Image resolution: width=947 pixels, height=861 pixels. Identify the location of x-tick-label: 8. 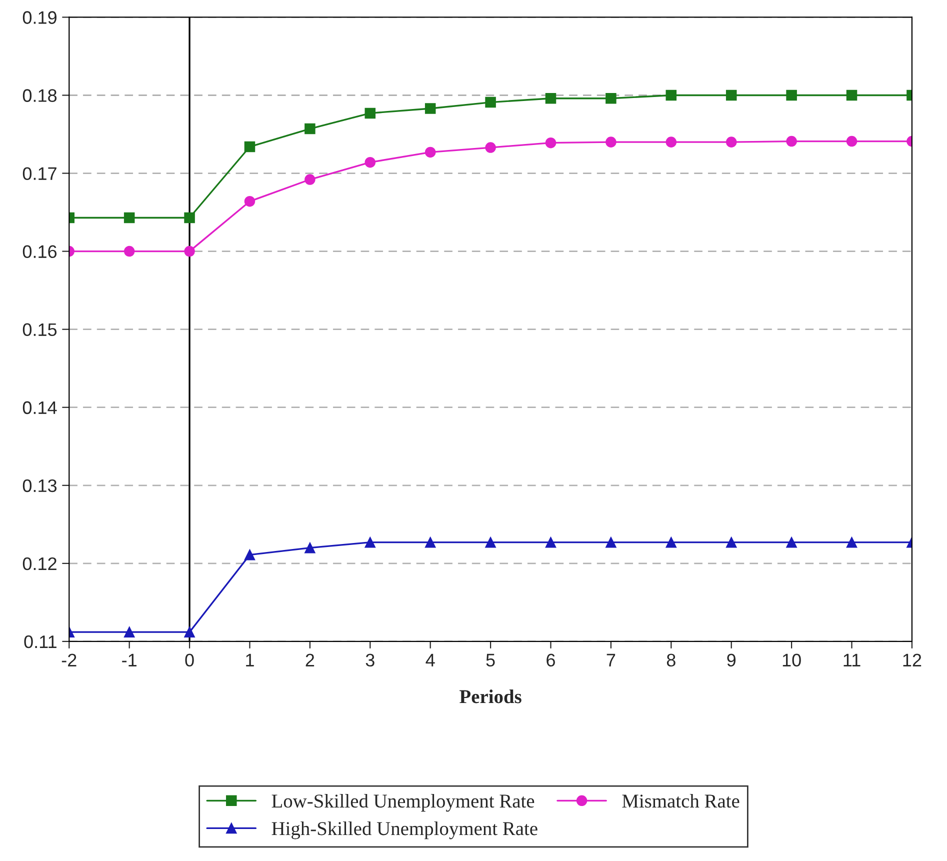
(671, 660).